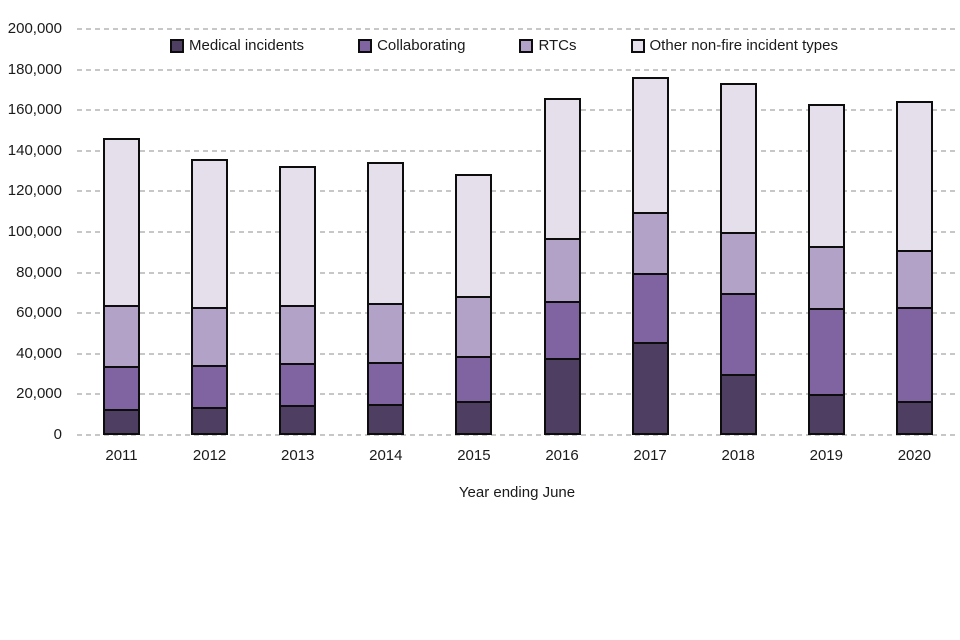  What do you see at coordinates (386, 382) in the screenshot?
I see `segment-2014-collaborating` at bounding box center [386, 382].